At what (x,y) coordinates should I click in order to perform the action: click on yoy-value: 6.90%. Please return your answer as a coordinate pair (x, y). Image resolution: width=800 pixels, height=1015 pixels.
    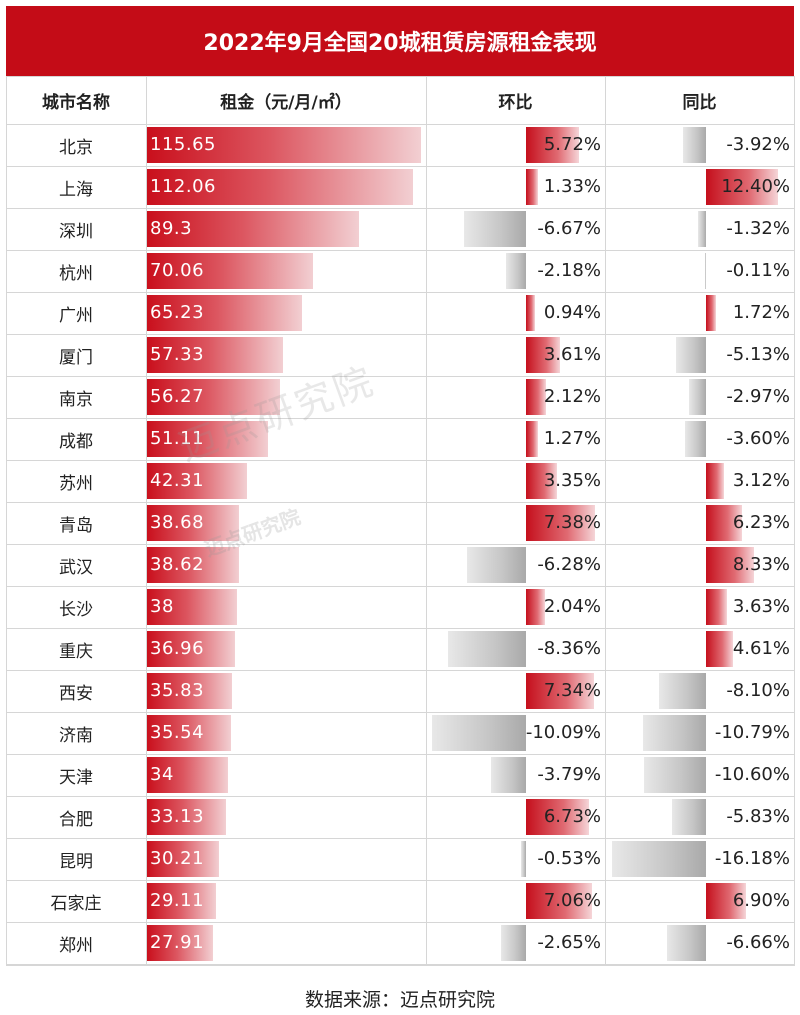
    Looking at the image, I should click on (761, 900).